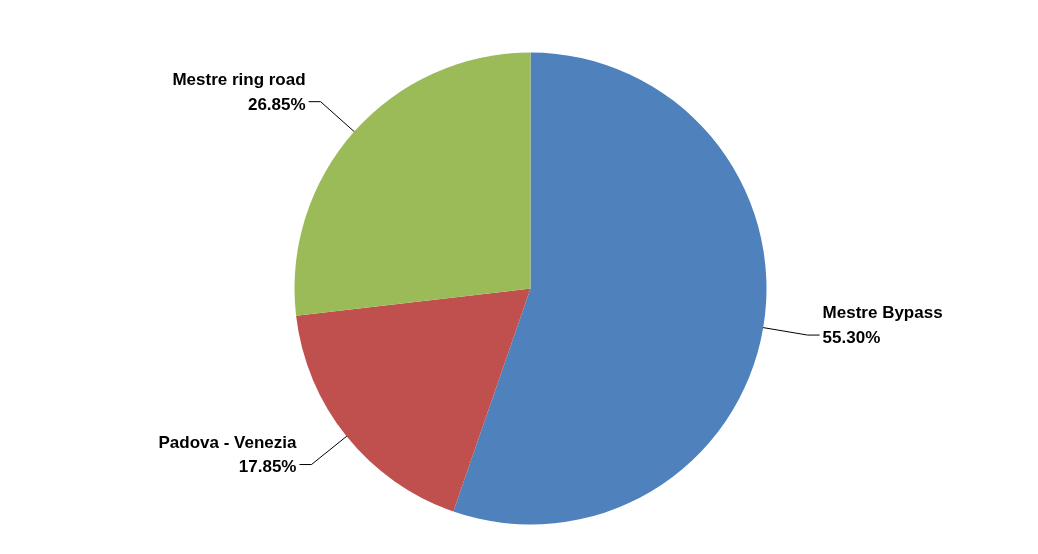 The height and width of the screenshot is (554, 1038). What do you see at coordinates (276, 104) in the screenshot?
I see `data-label: 26.85%` at bounding box center [276, 104].